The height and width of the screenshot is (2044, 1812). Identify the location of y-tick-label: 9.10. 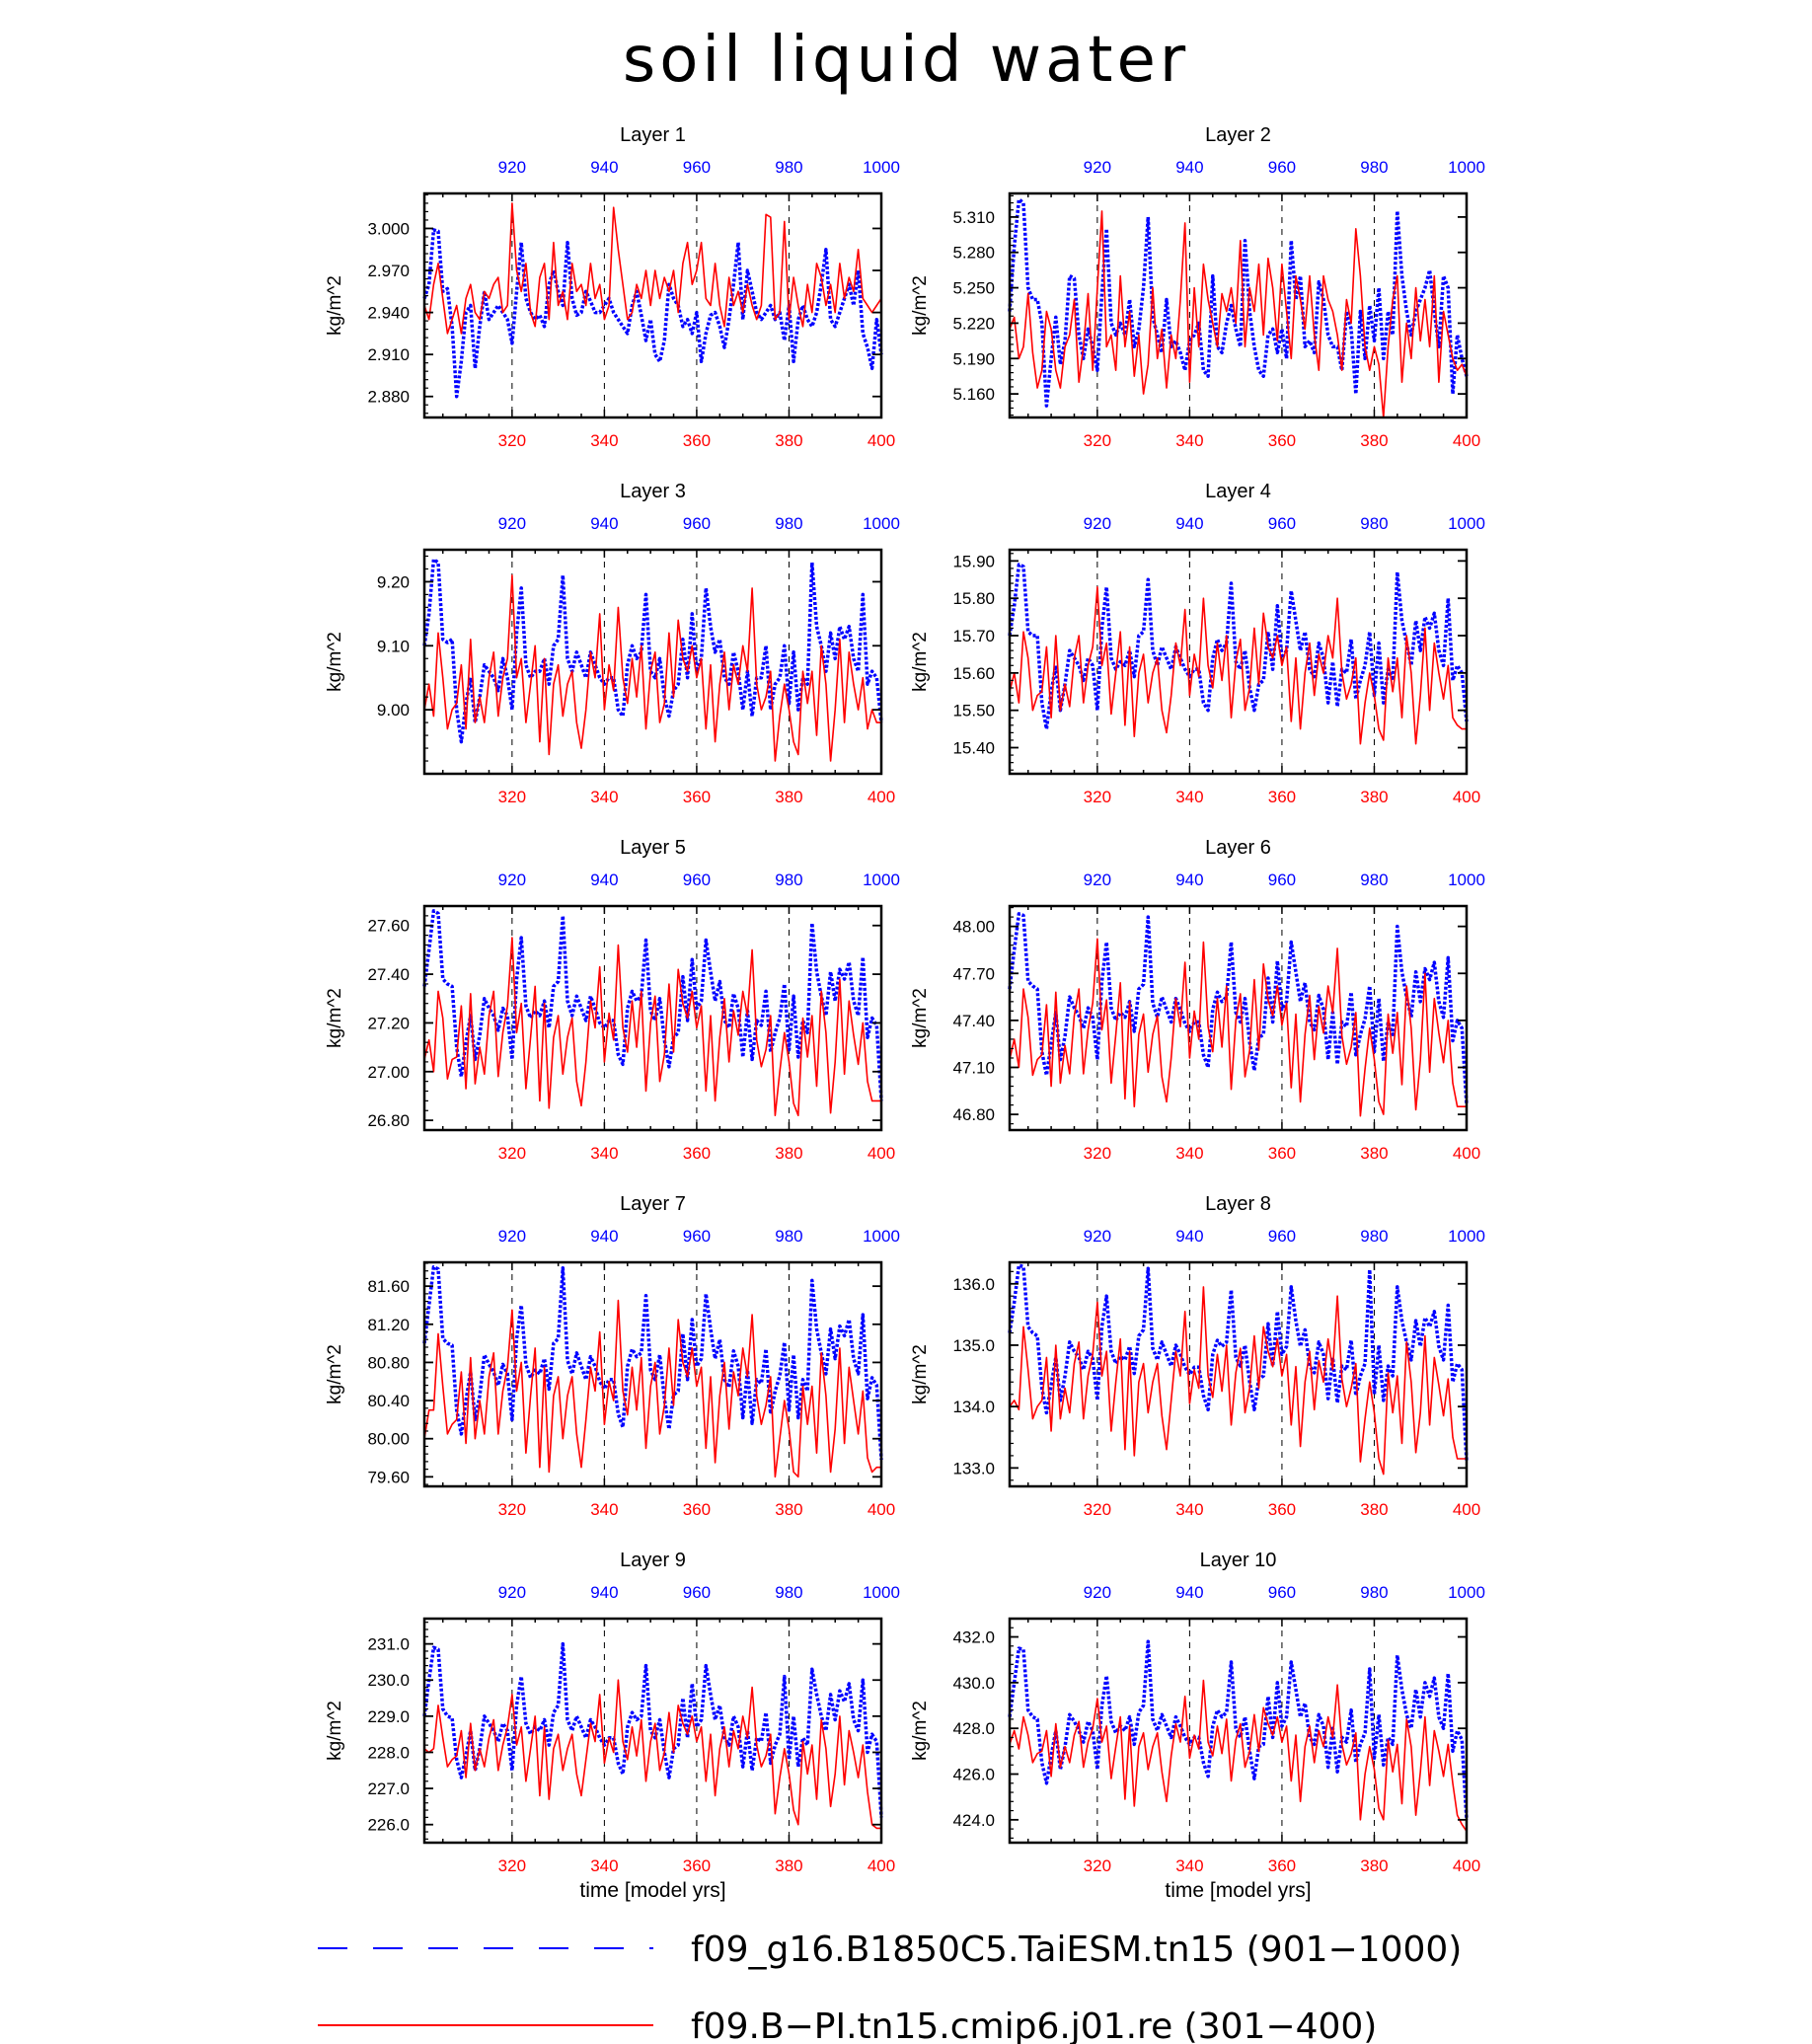
(394, 646).